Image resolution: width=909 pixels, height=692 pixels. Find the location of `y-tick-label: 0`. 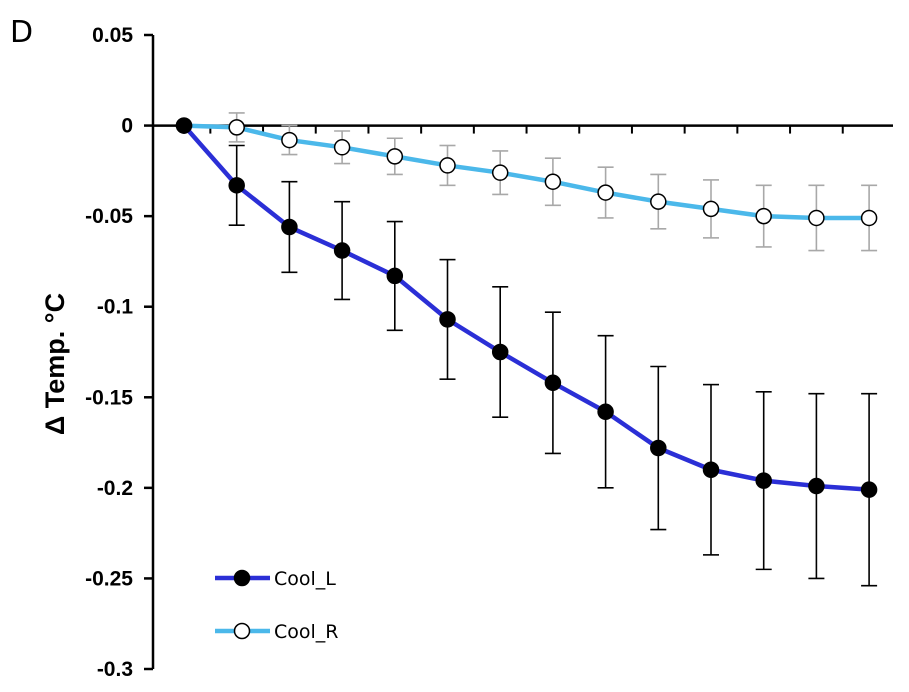

y-tick-label: 0 is located at coordinates (127, 126).